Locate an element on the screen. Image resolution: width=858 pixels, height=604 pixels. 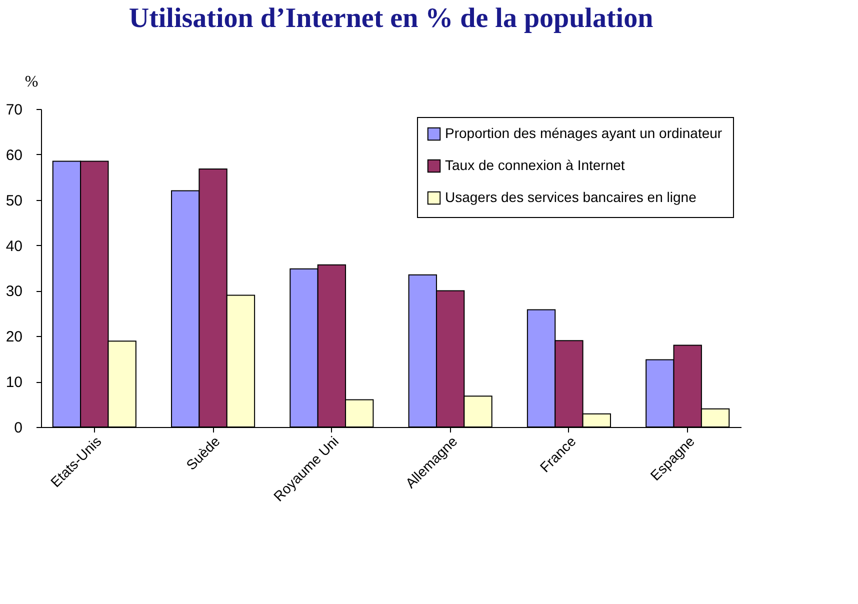
y-tick-label: 30 is located at coordinates (14, 291).